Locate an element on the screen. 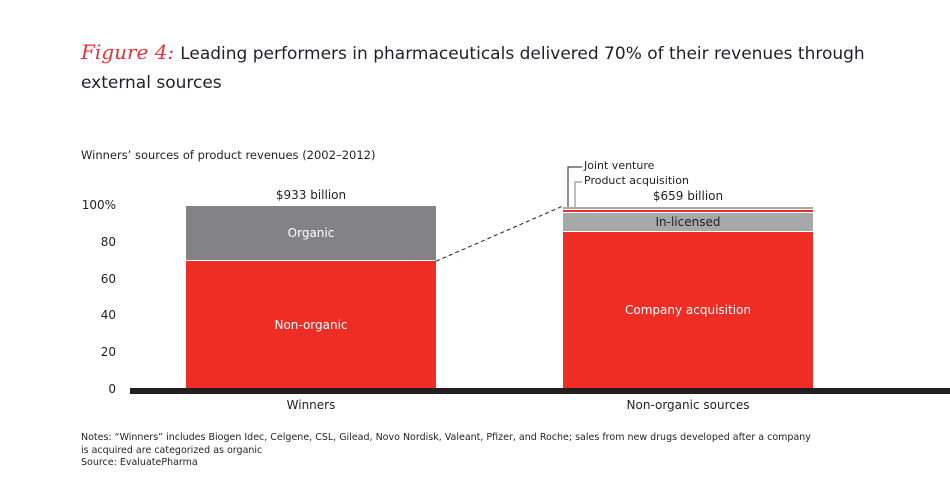 The image size is (950, 500). bar-segment-product-acquisition is located at coordinates (688, 211).